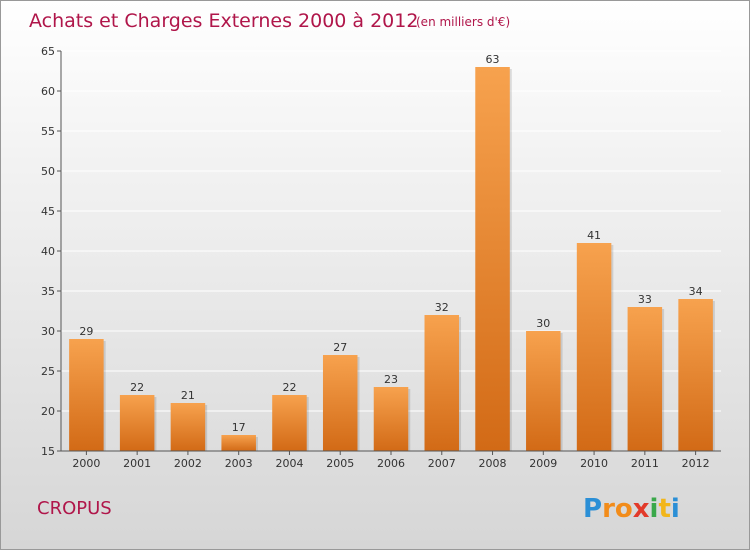  I want to click on bar-2007, so click(442, 383).